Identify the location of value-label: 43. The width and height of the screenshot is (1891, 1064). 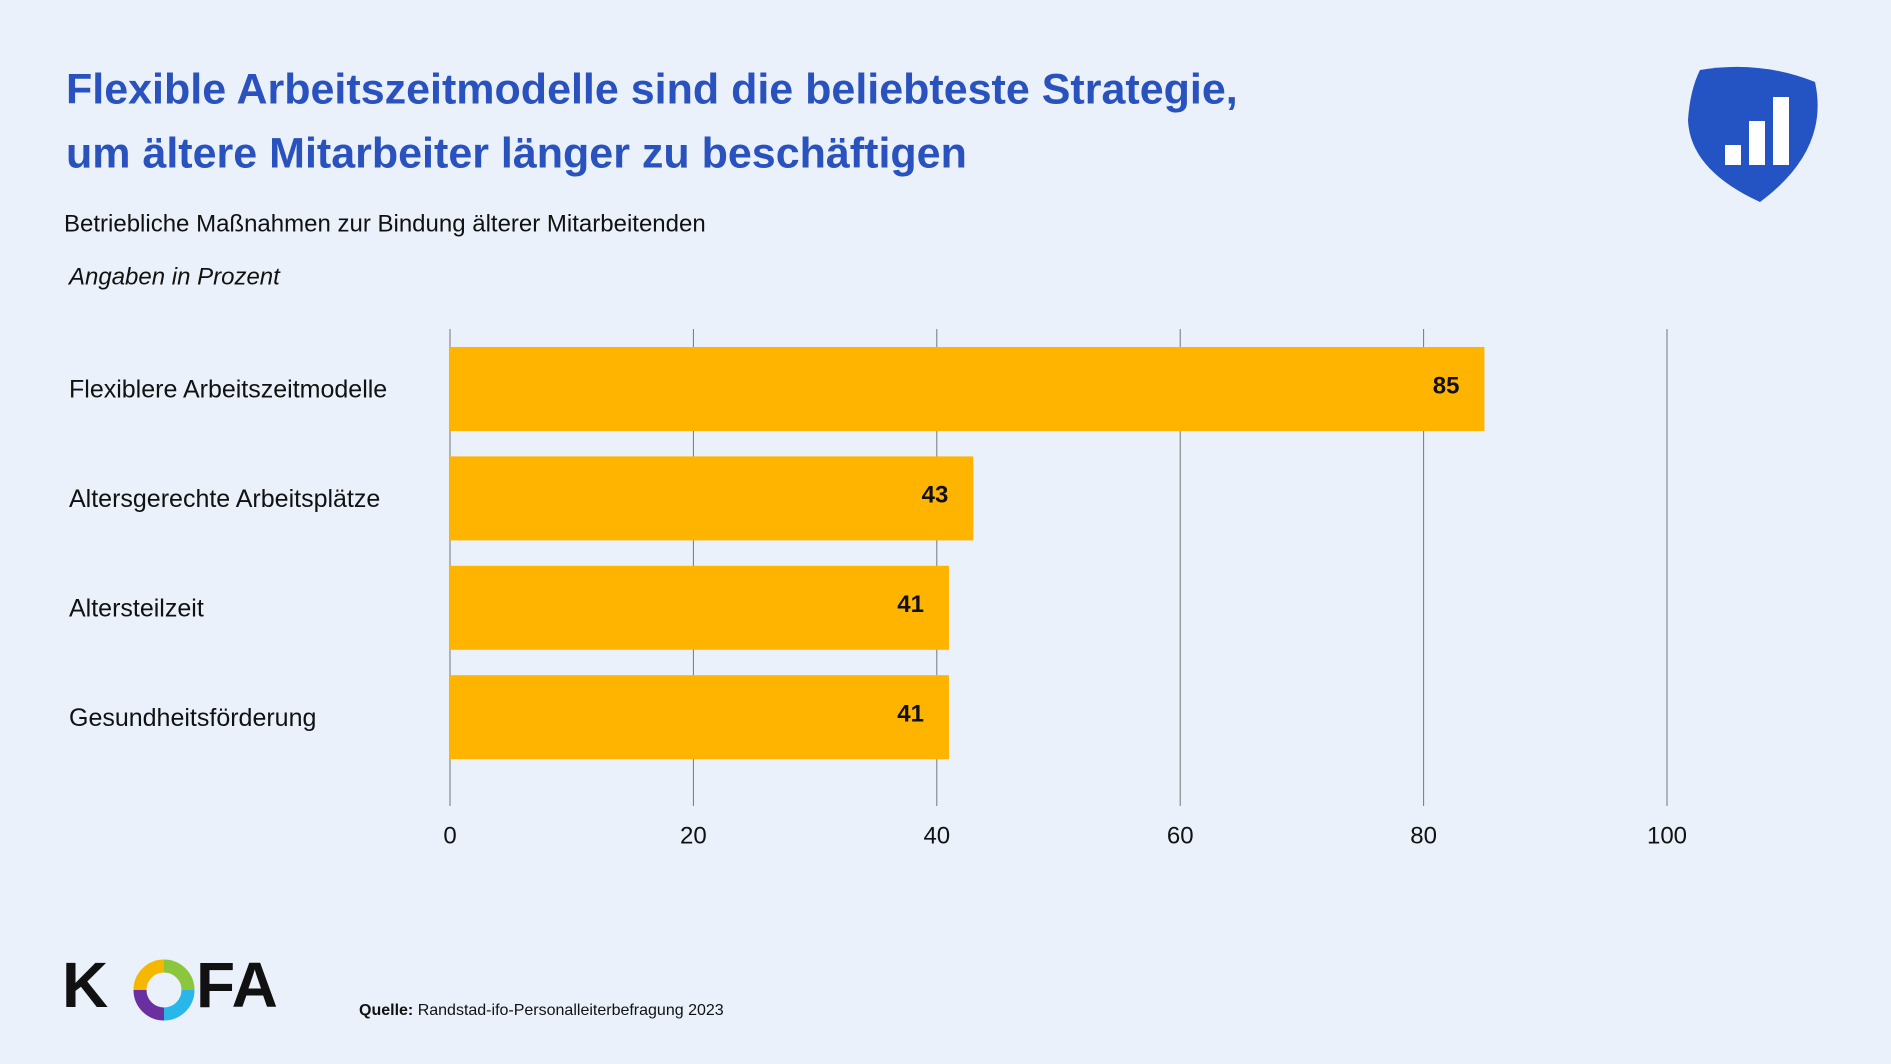
(935, 495).